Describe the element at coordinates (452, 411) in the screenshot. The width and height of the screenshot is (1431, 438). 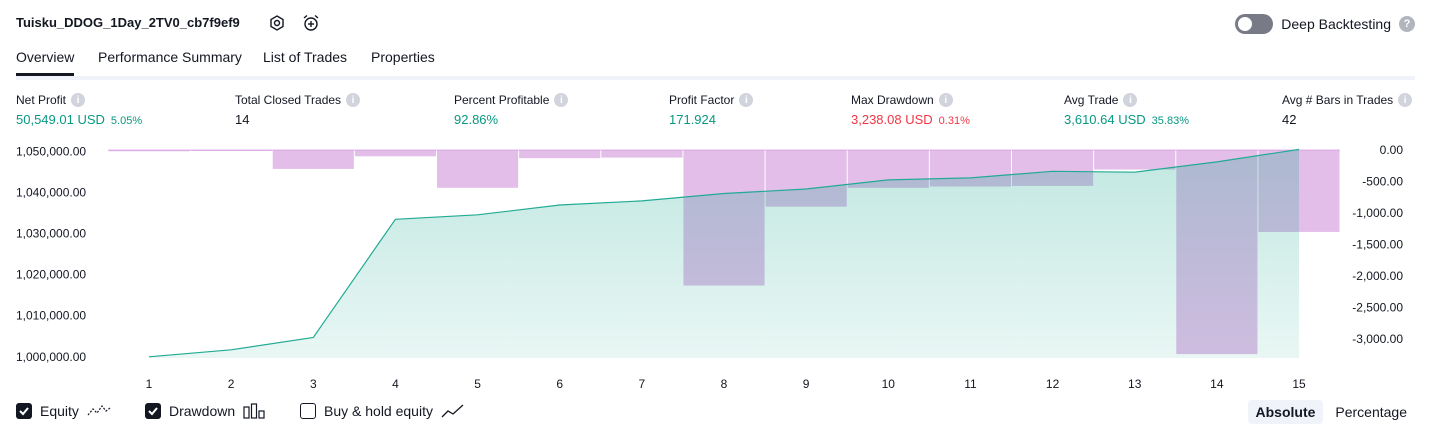
I see `line-chart-icon` at that location.